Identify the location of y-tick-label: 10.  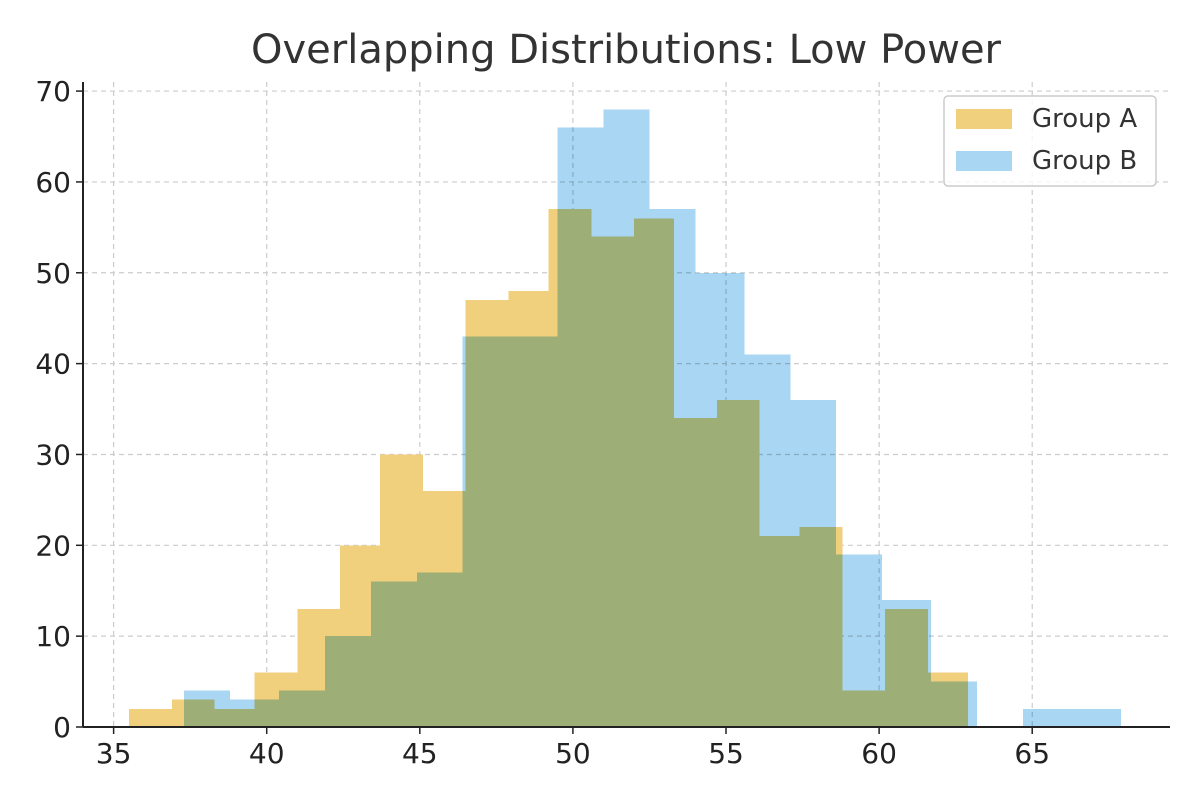
(53, 636).